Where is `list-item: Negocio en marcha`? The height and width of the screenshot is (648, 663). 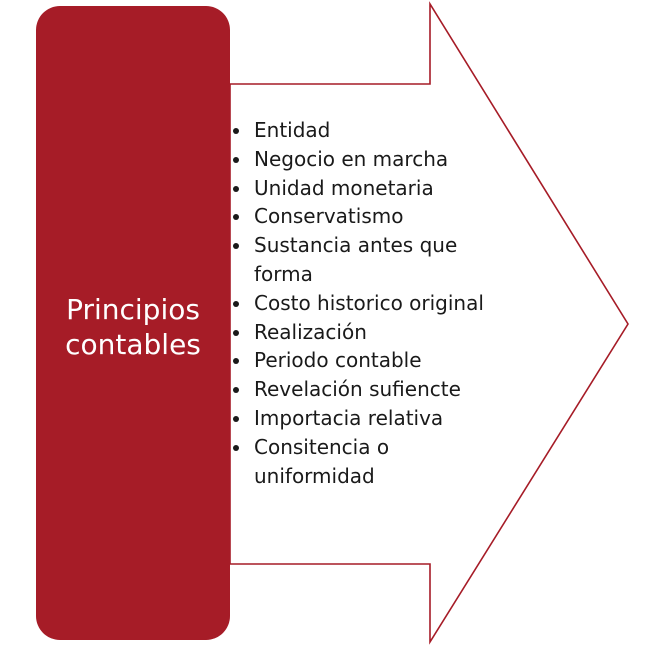 list-item: Negocio en marcha is located at coordinates (362, 159).